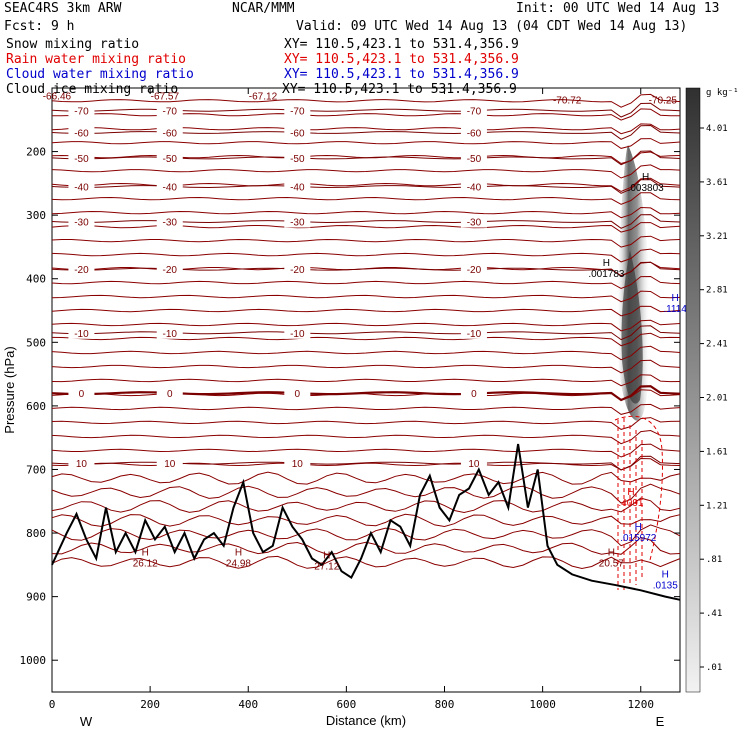 The image size is (740, 740). I want to click on y-tick-label: 300, so click(36, 215).